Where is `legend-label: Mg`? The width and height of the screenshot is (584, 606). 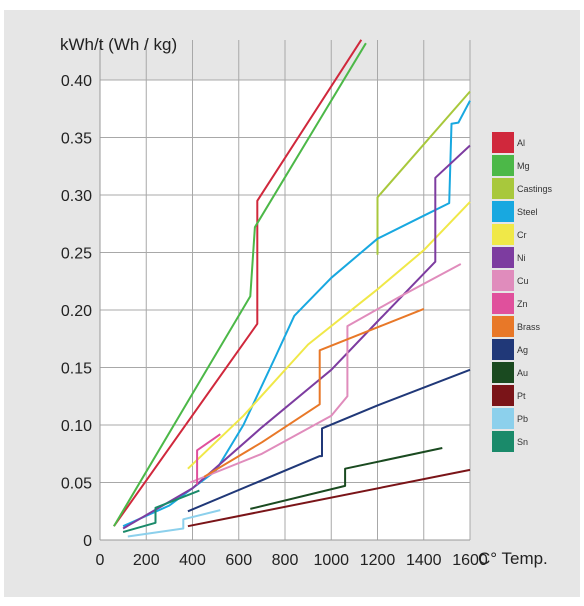
legend-label: Mg is located at coordinates (523, 166).